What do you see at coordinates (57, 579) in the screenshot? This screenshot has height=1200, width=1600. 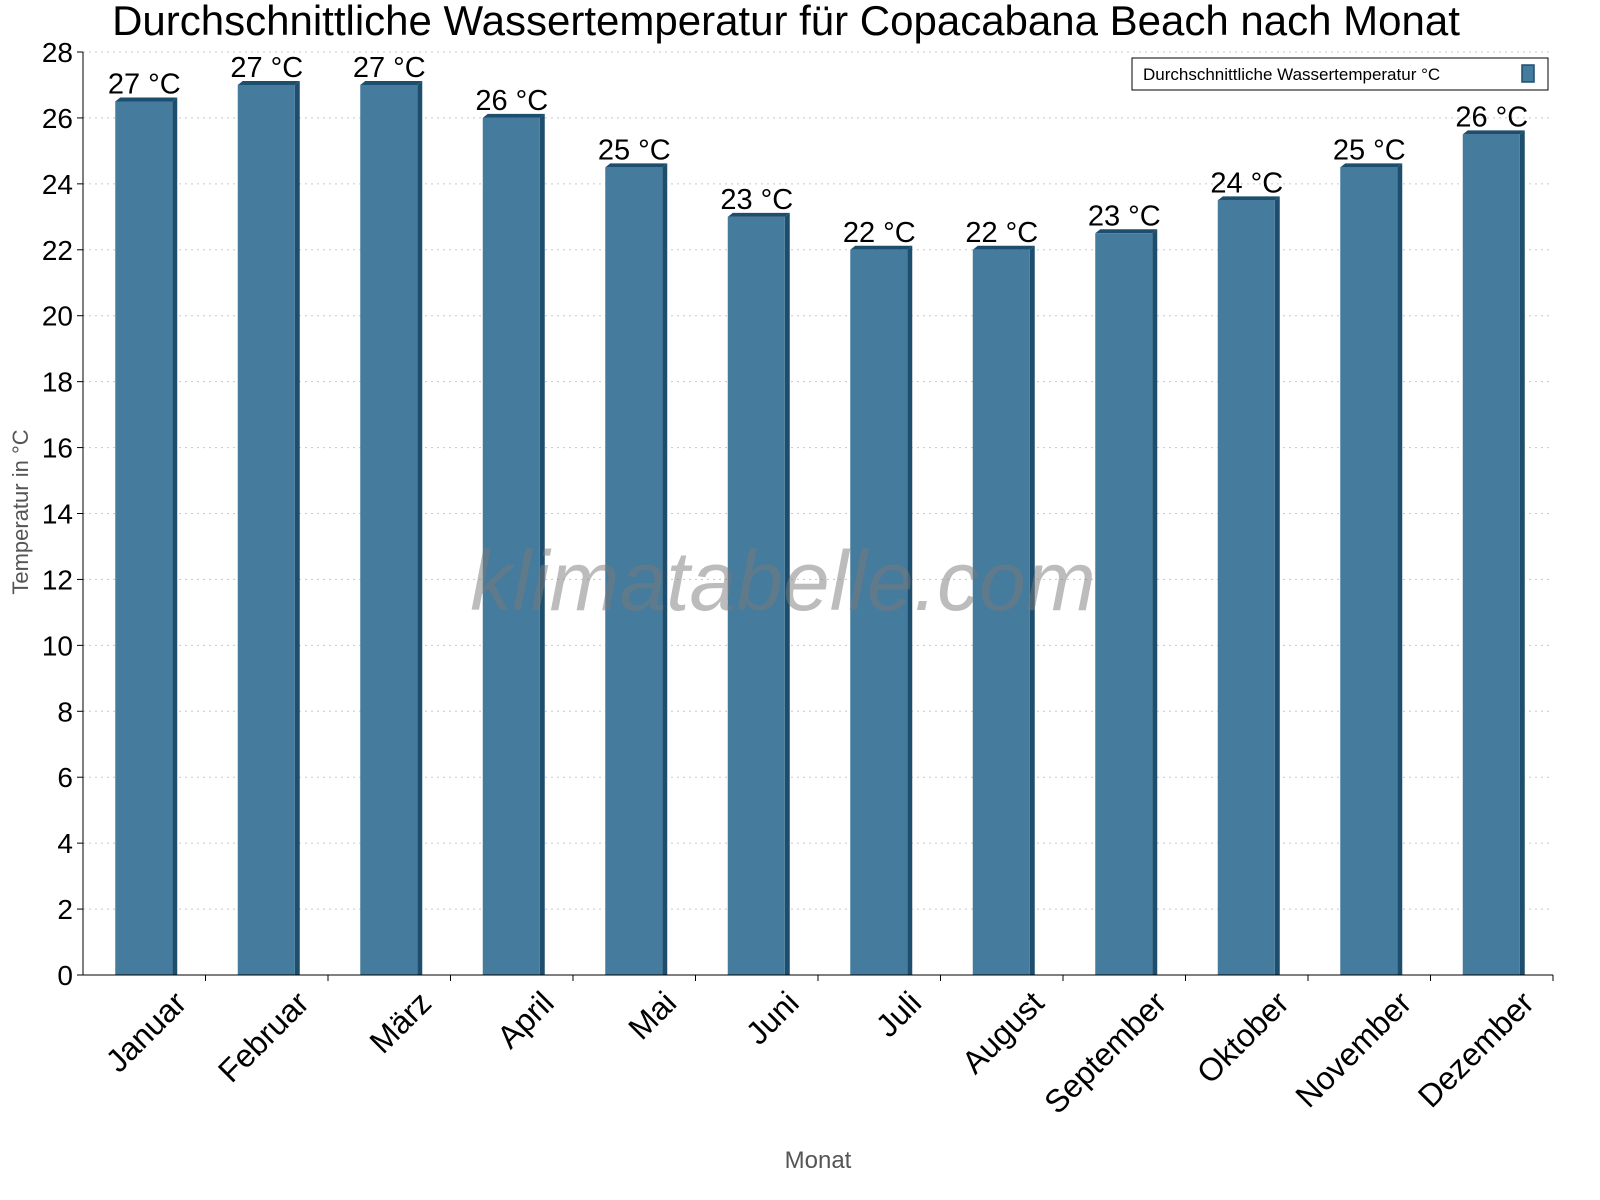 I see `y-tick-label: 12` at bounding box center [57, 579].